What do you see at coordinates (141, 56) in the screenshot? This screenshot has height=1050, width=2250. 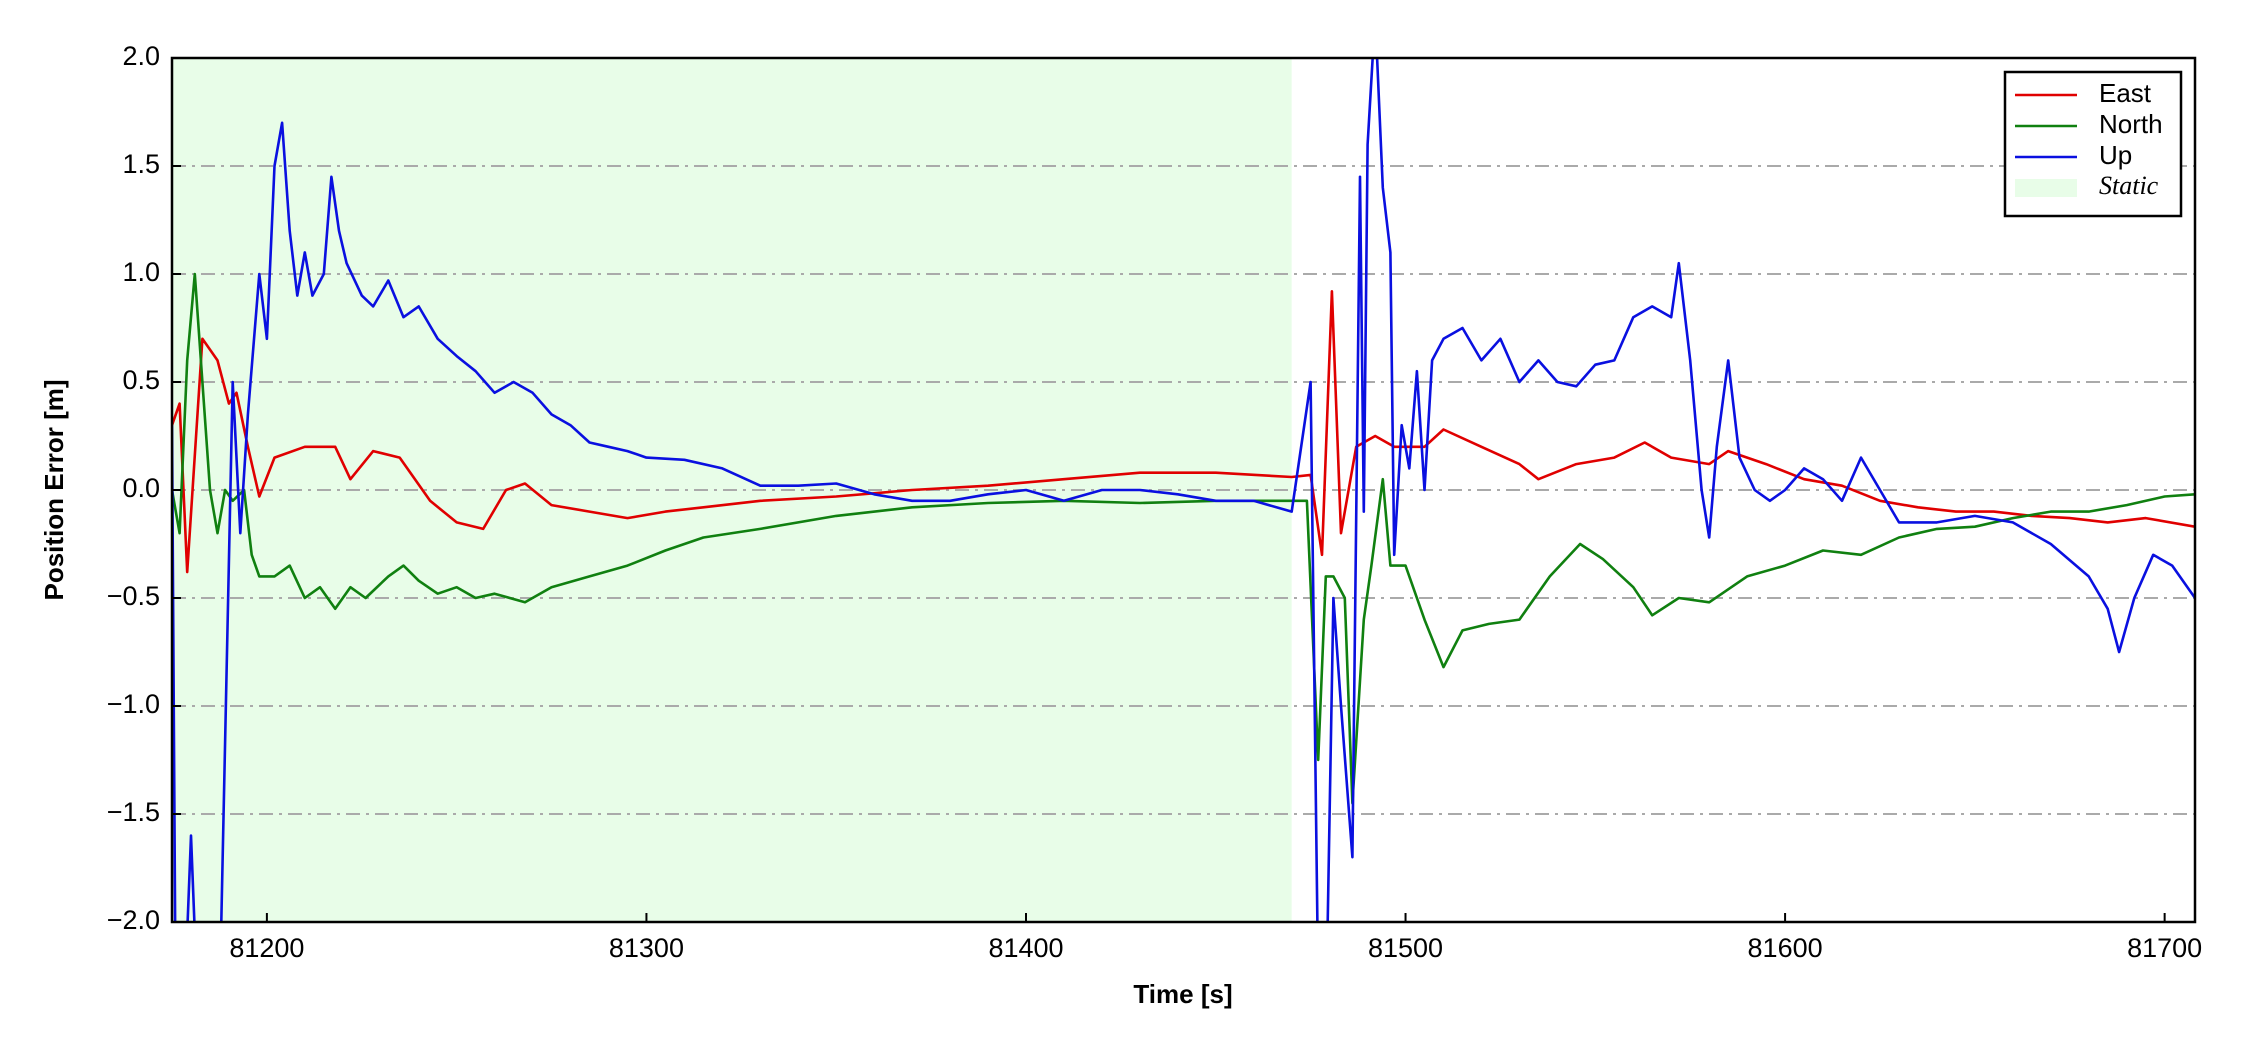 I see `y-tick-label: 2.0` at bounding box center [141, 56].